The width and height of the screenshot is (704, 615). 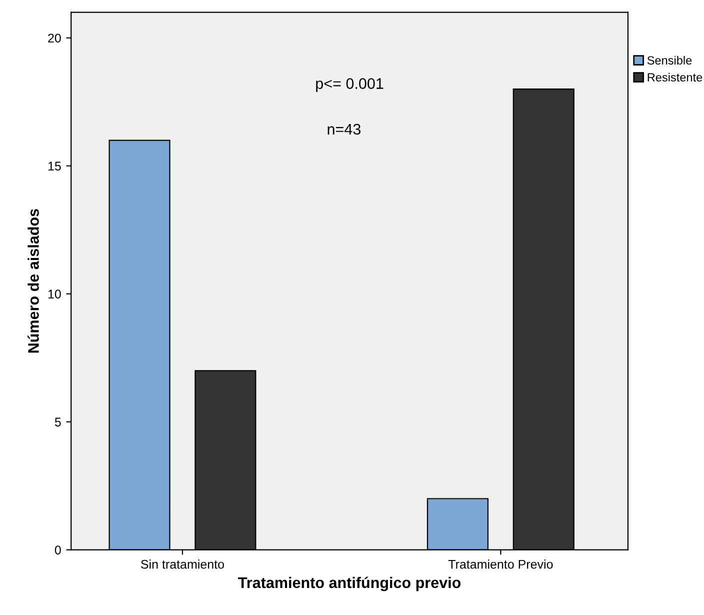 What do you see at coordinates (57, 550) in the screenshot?
I see `y-tick-label: 0` at bounding box center [57, 550].